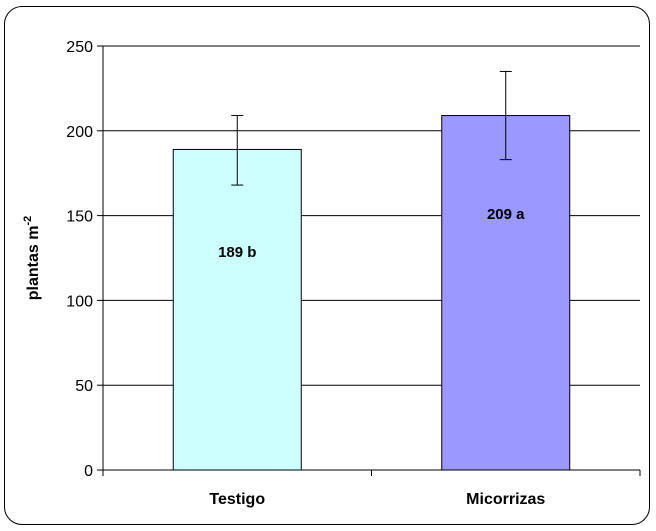 The width and height of the screenshot is (656, 531). What do you see at coordinates (506, 293) in the screenshot?
I see `bar-micorrizas` at bounding box center [506, 293].